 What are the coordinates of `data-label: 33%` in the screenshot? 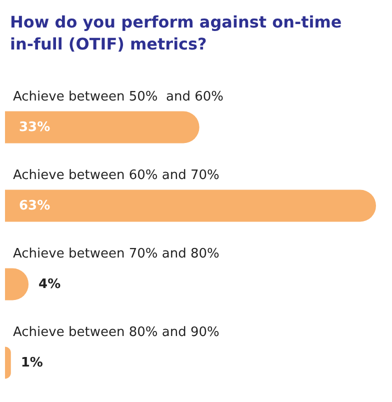 It's located at (34, 127).